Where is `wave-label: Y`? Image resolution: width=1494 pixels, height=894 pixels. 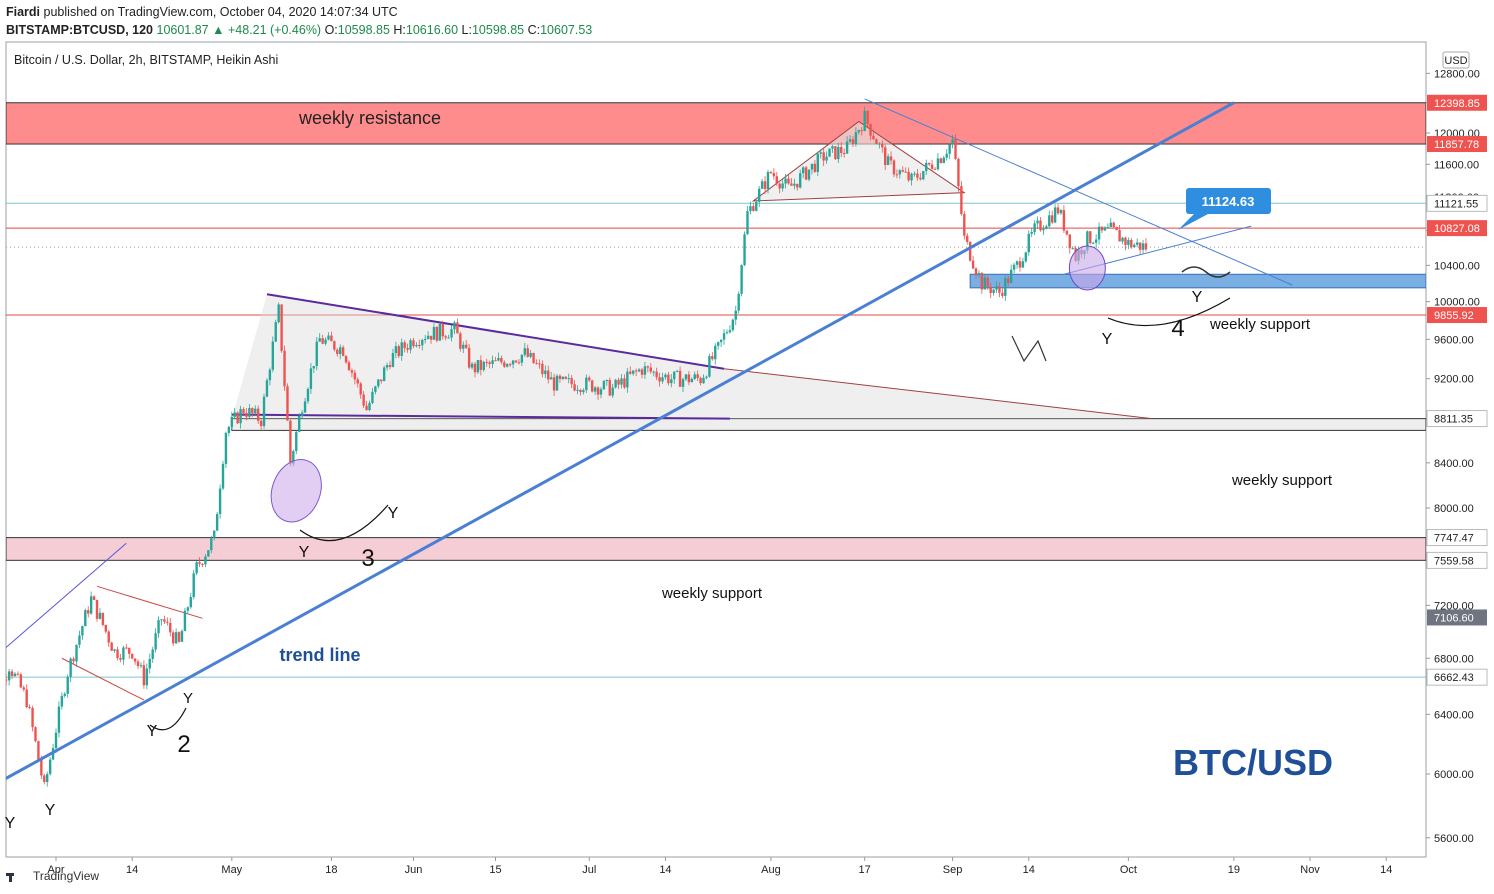 wave-label: Y is located at coordinates (1107, 339).